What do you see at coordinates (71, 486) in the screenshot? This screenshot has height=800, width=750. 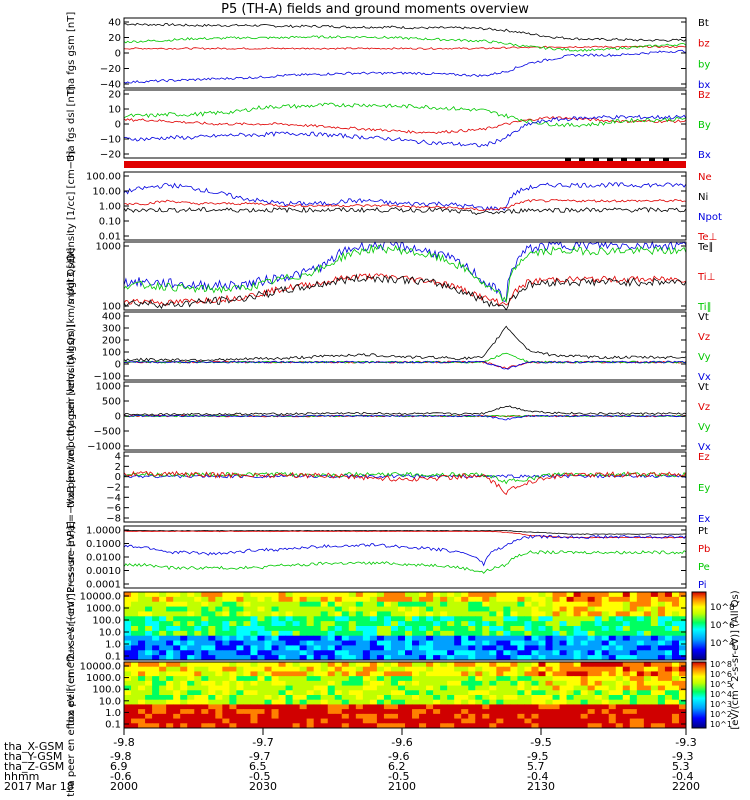 I see `y-axis-label: E=−VxB [mV/m]` at bounding box center [71, 486].